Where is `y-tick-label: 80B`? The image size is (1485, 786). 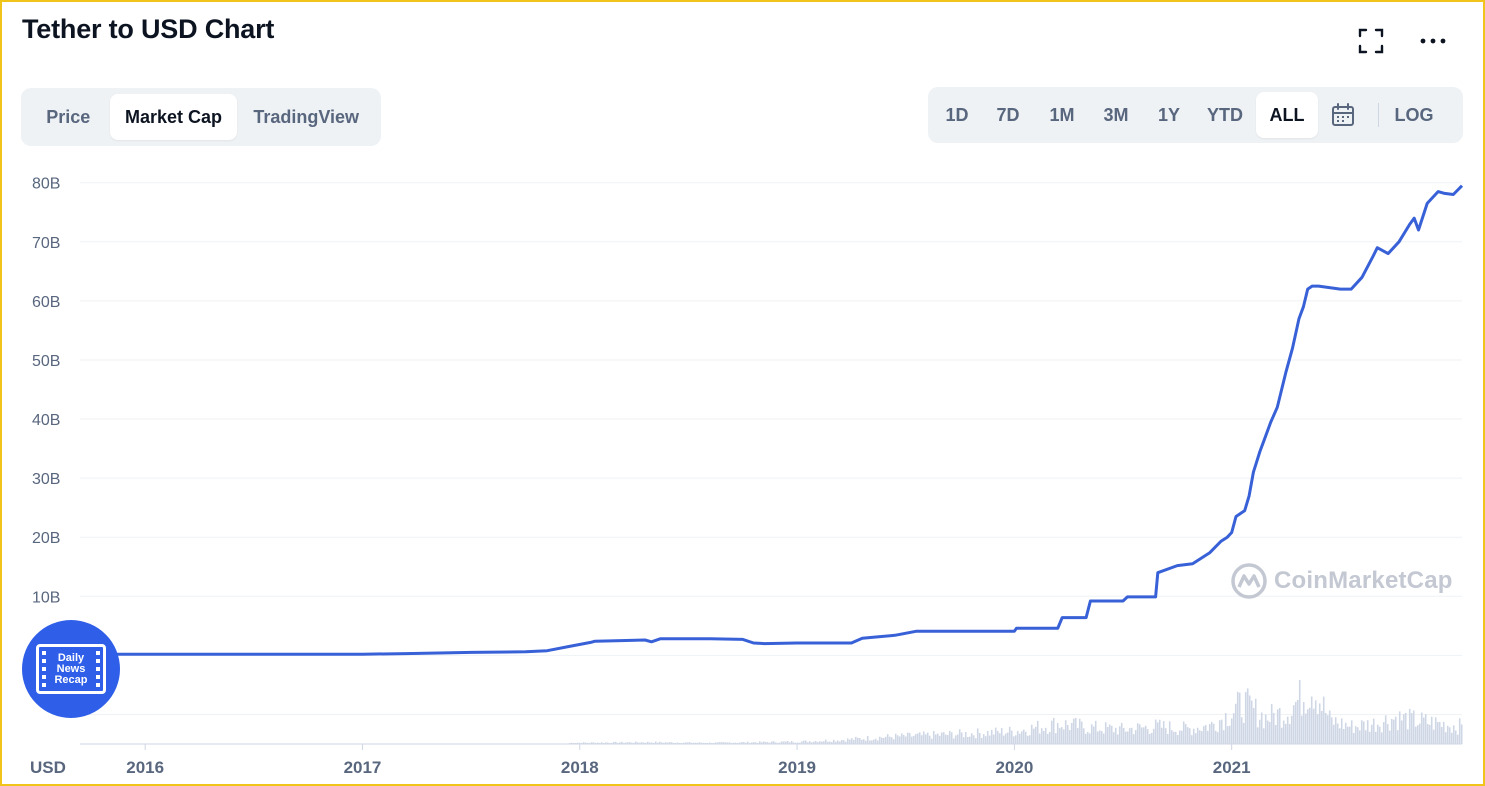
y-tick-label: 80B is located at coordinates (46, 184).